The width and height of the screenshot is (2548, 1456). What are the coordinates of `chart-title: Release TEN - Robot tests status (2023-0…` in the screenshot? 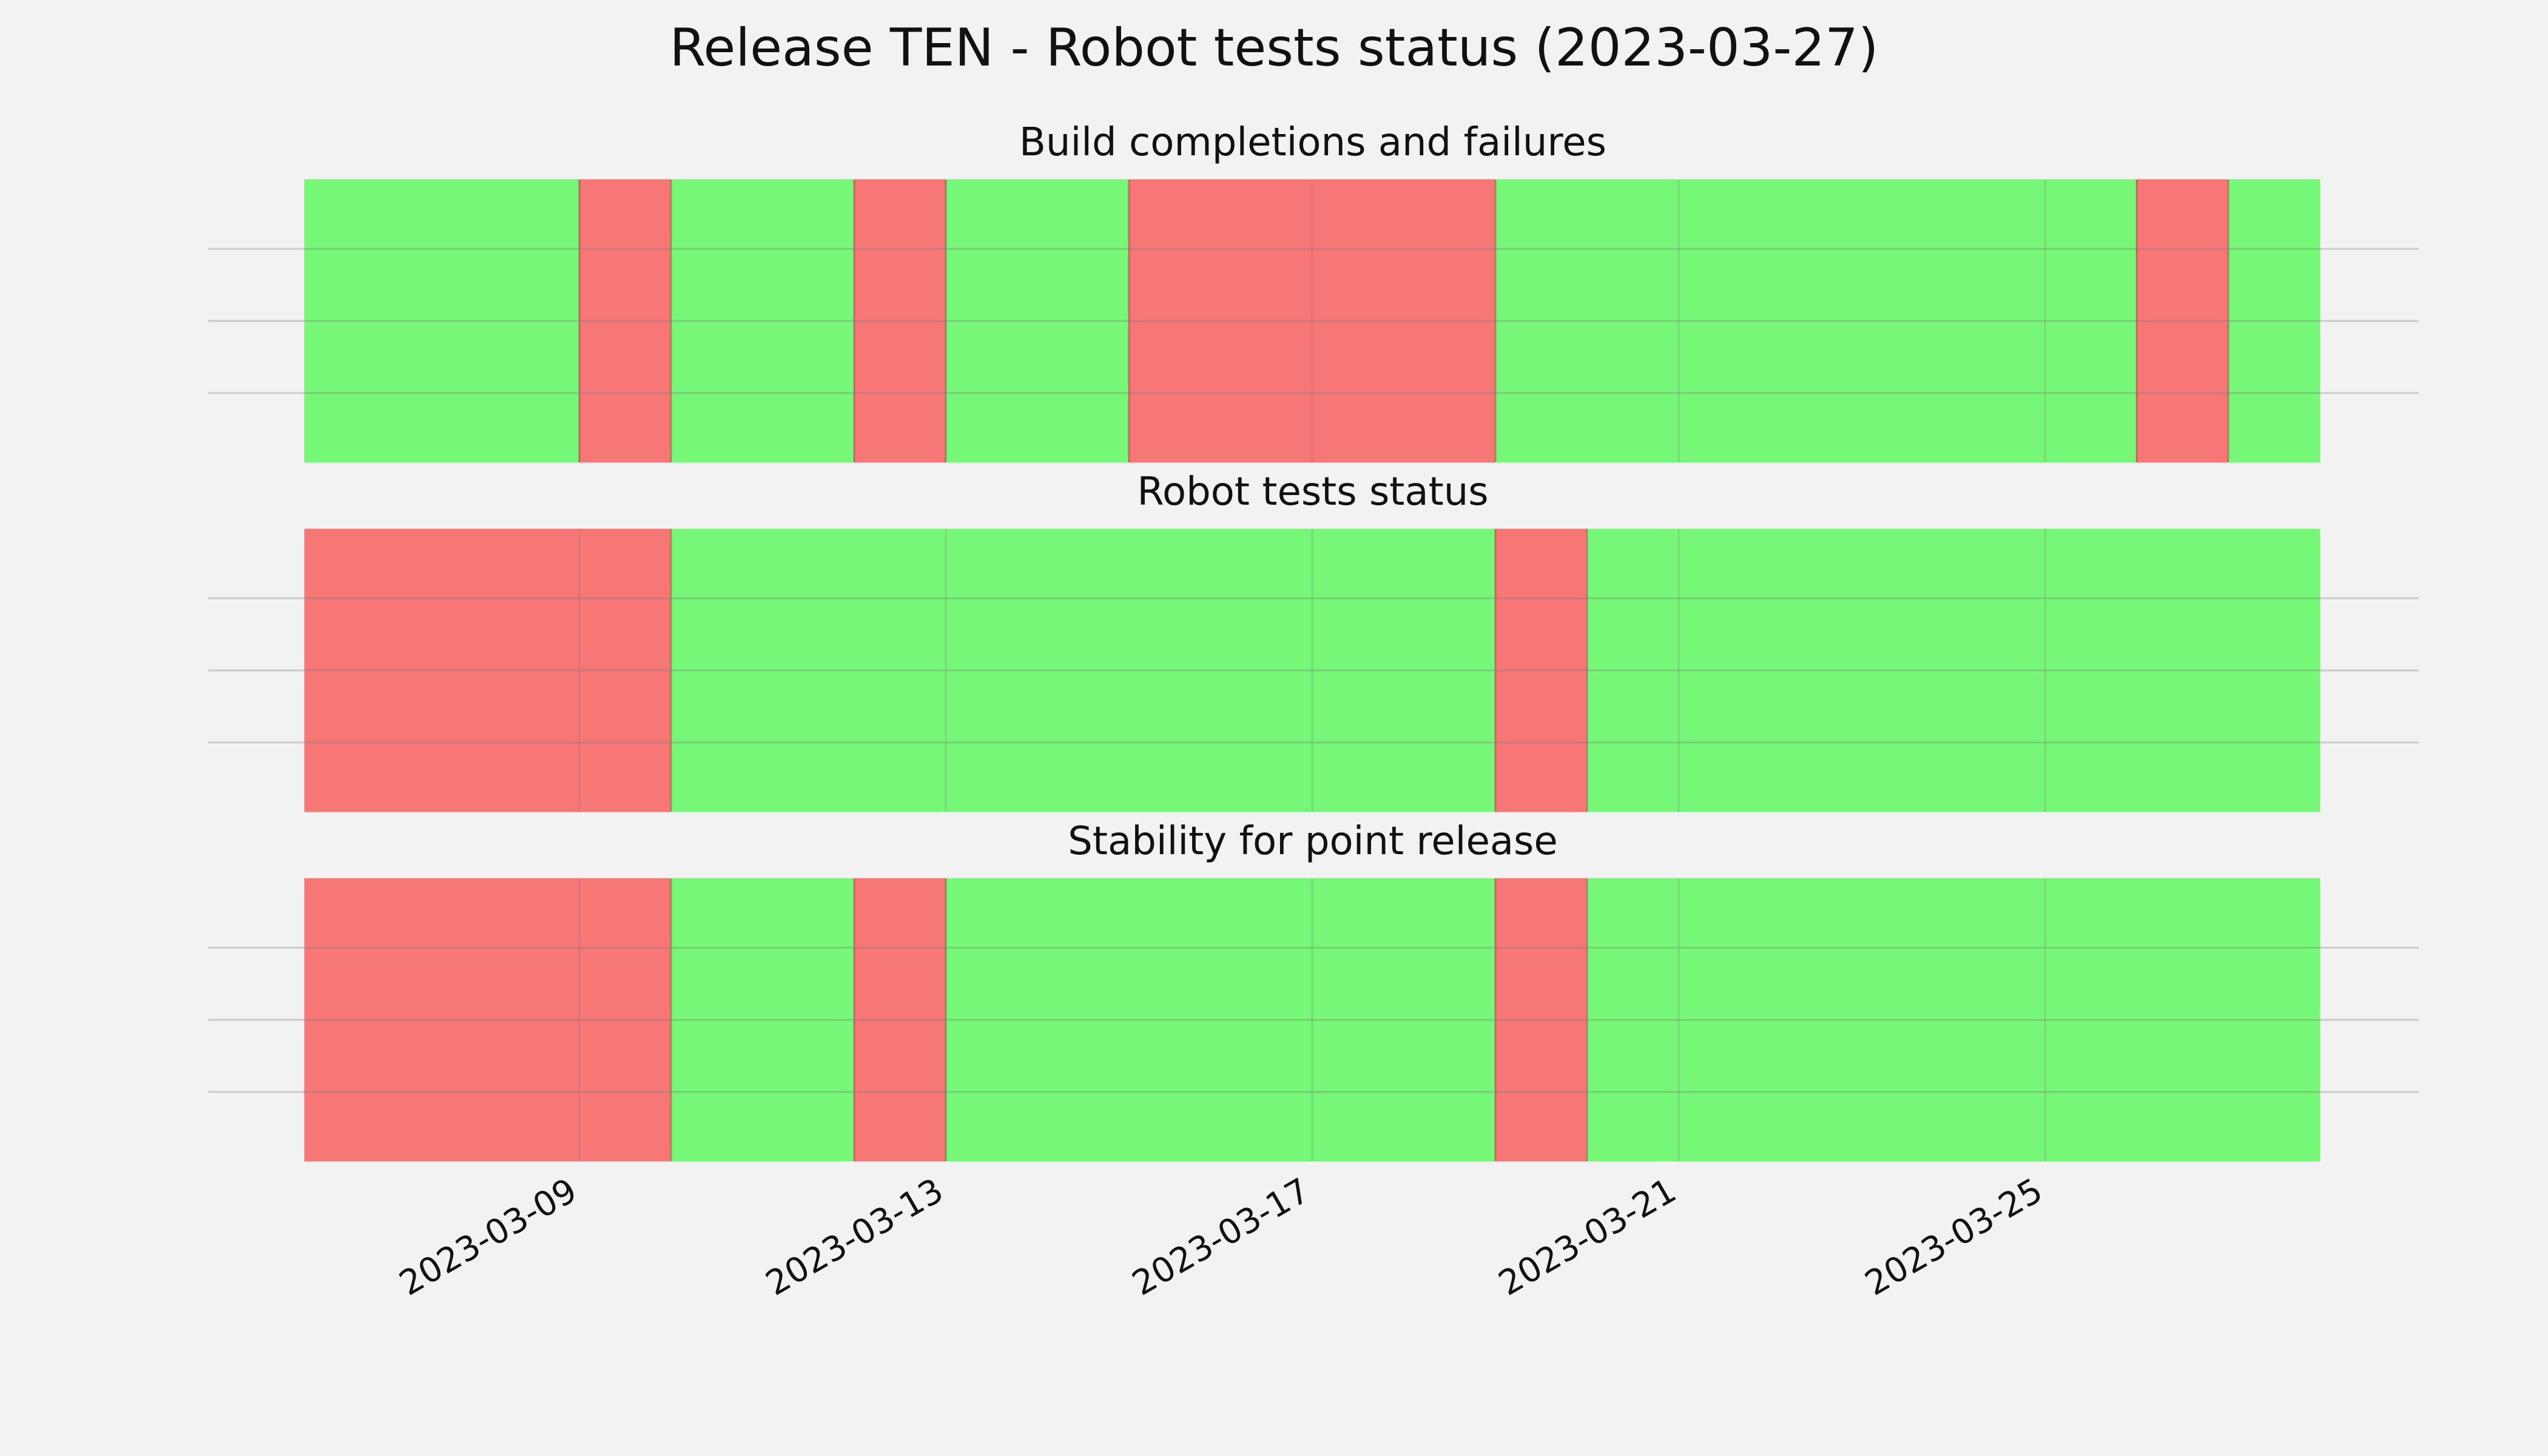 It's located at (1274, 48).